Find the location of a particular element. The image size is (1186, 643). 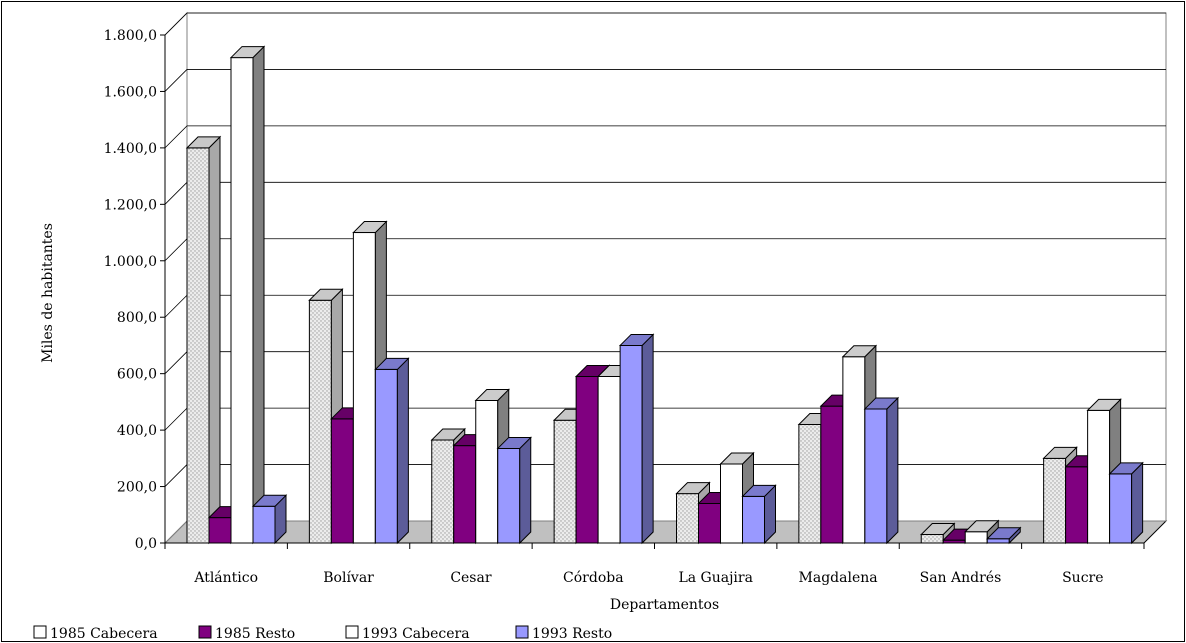

chart-side-wall is located at coordinates (176, 278).